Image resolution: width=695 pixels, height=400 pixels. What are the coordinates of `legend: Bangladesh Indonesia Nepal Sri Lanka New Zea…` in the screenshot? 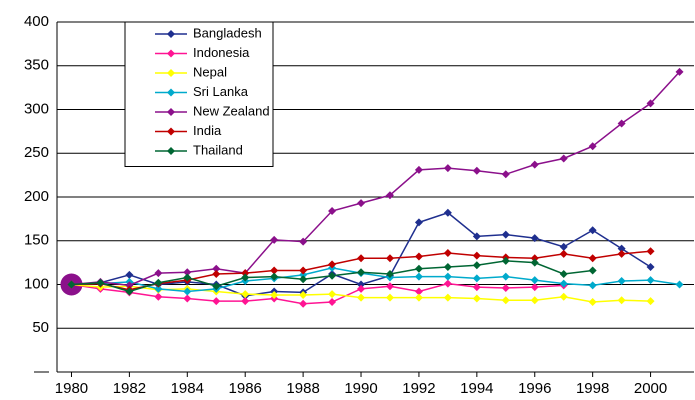 It's located at (199, 94).